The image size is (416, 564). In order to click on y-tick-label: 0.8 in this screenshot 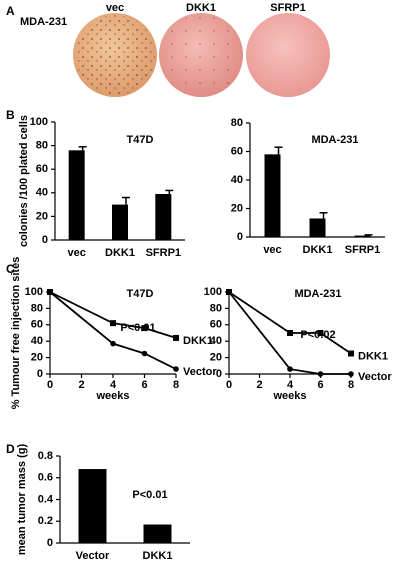, I will do `click(45, 456)`.